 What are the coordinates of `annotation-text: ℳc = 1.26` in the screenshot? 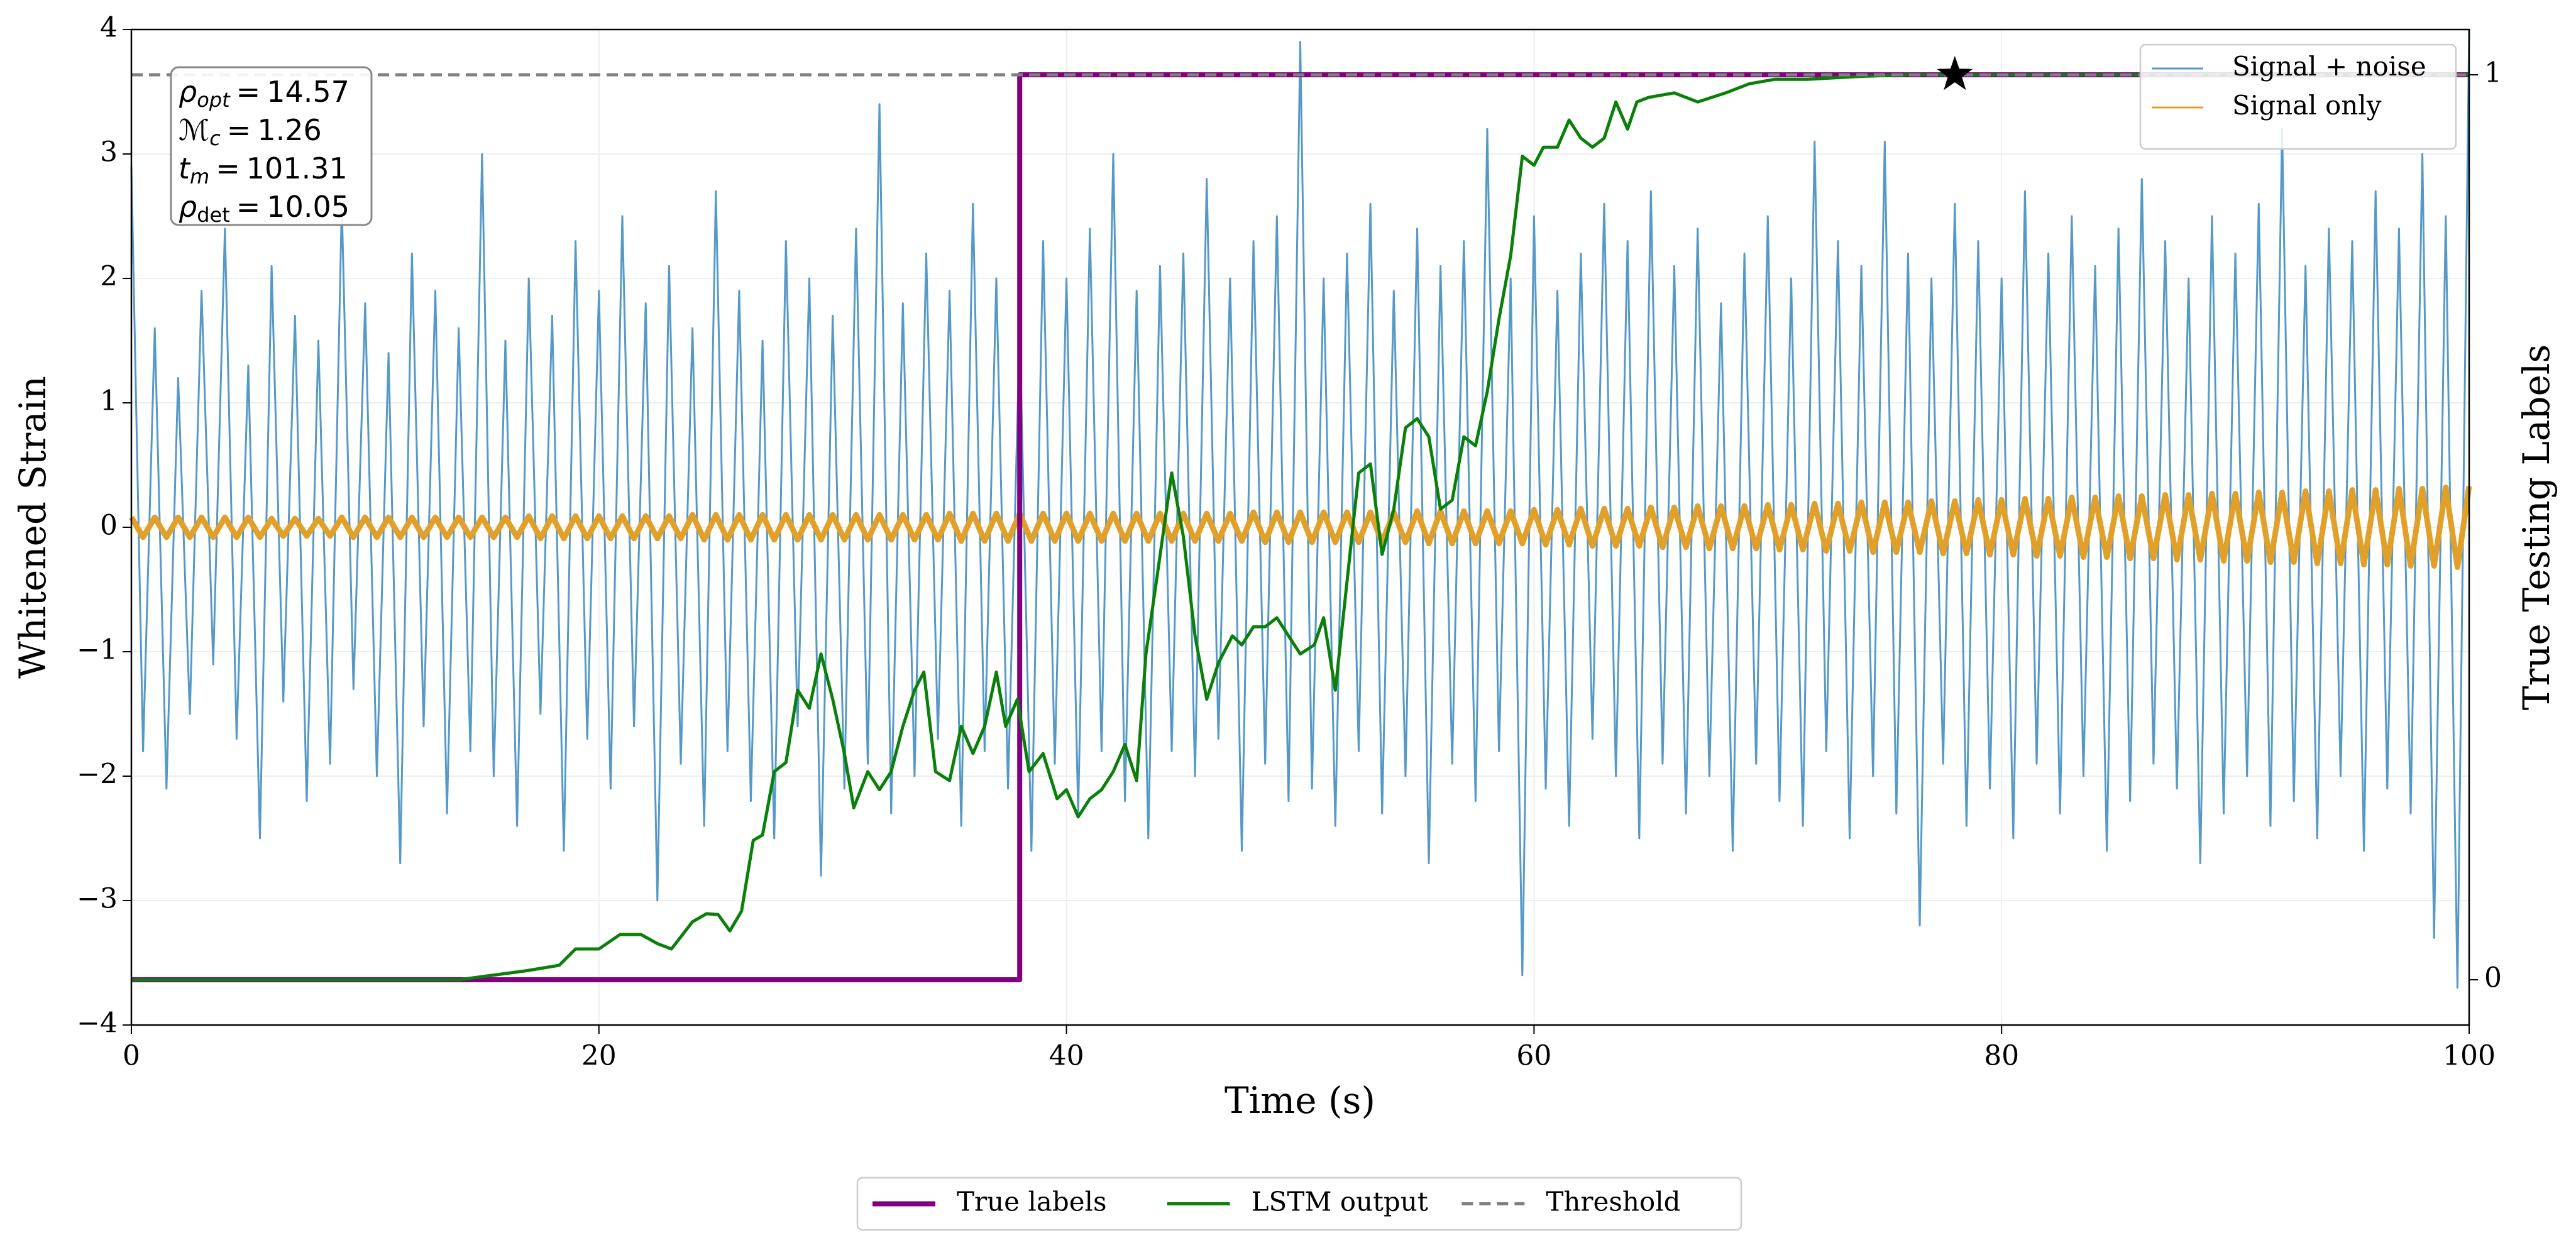 It's located at (251, 132).